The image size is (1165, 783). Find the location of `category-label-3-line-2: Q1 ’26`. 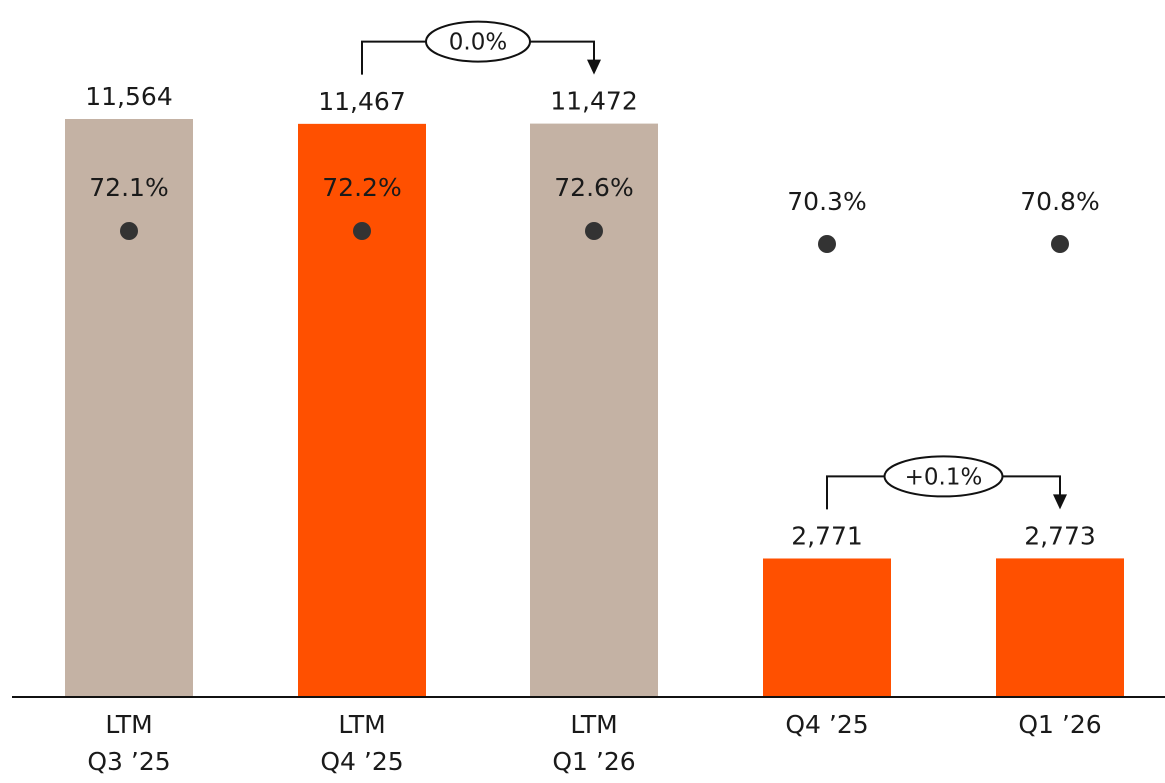

category-label-3-line-2: Q1 ’26 is located at coordinates (593, 761).